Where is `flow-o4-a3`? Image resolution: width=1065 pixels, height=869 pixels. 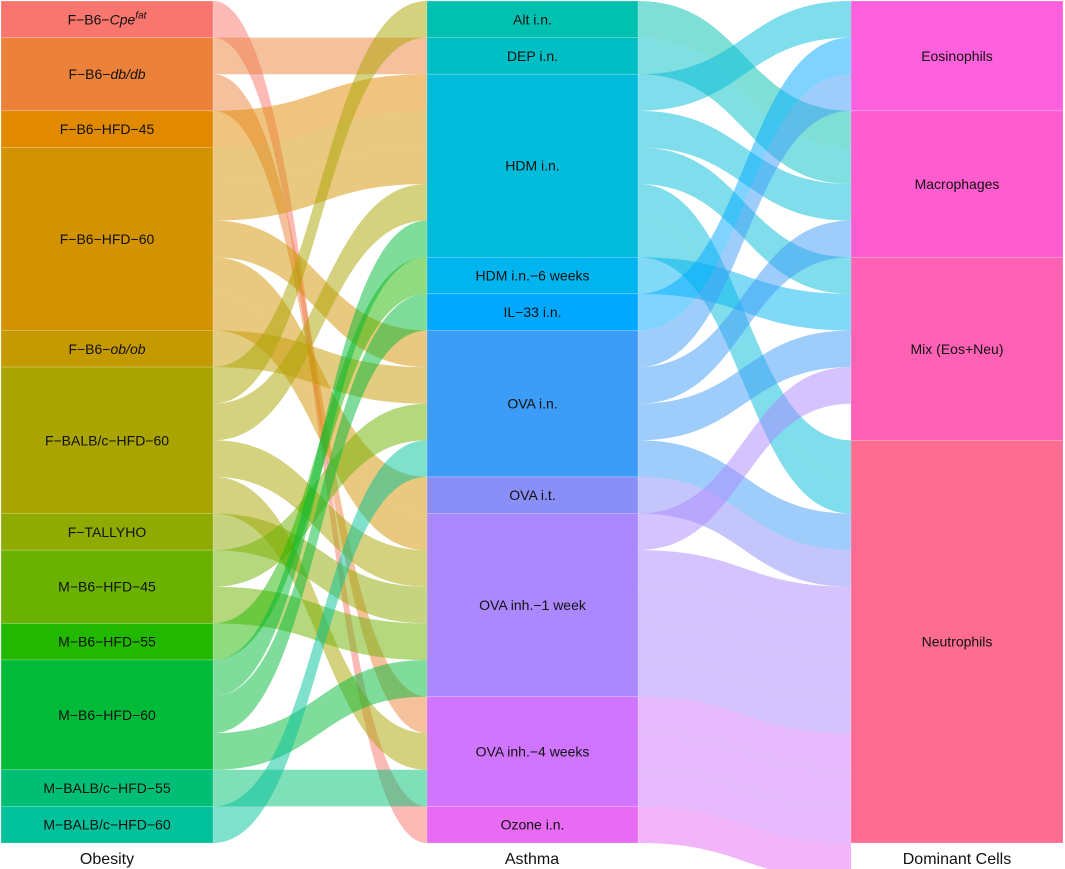
flow-o4-a3 is located at coordinates (320, 147).